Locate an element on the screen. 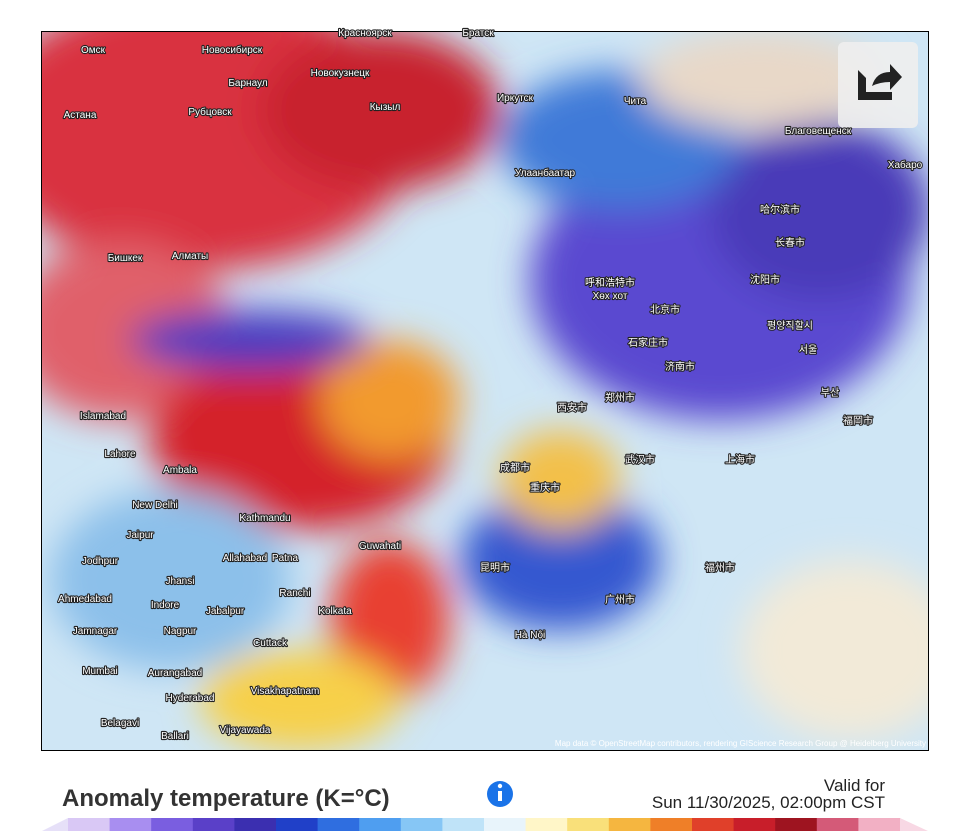 This screenshot has height=831, width=970. city-label: 成都市 is located at coordinates (515, 467).